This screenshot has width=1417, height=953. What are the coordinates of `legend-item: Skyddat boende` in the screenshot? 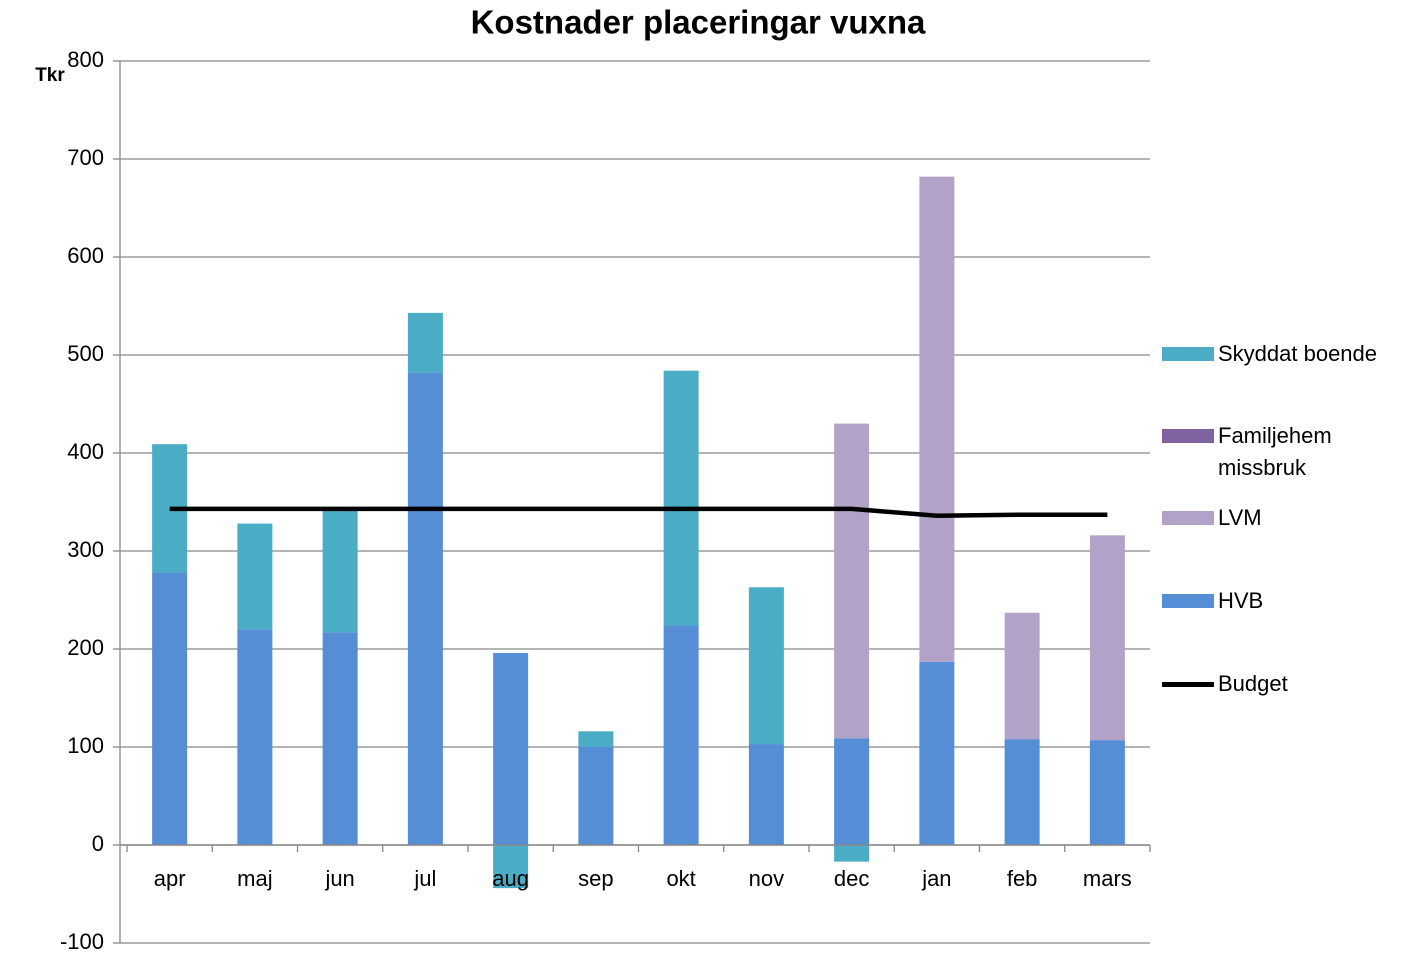 It's located at (1285, 354).